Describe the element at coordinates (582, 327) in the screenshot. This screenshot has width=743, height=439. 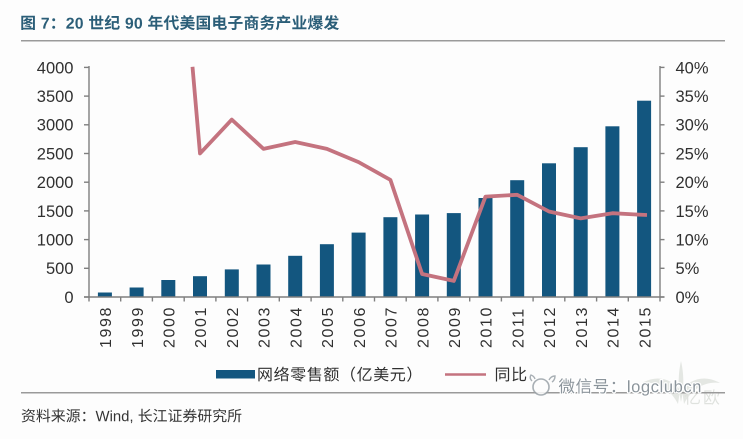
I see `svg-text: 2013` at that location.